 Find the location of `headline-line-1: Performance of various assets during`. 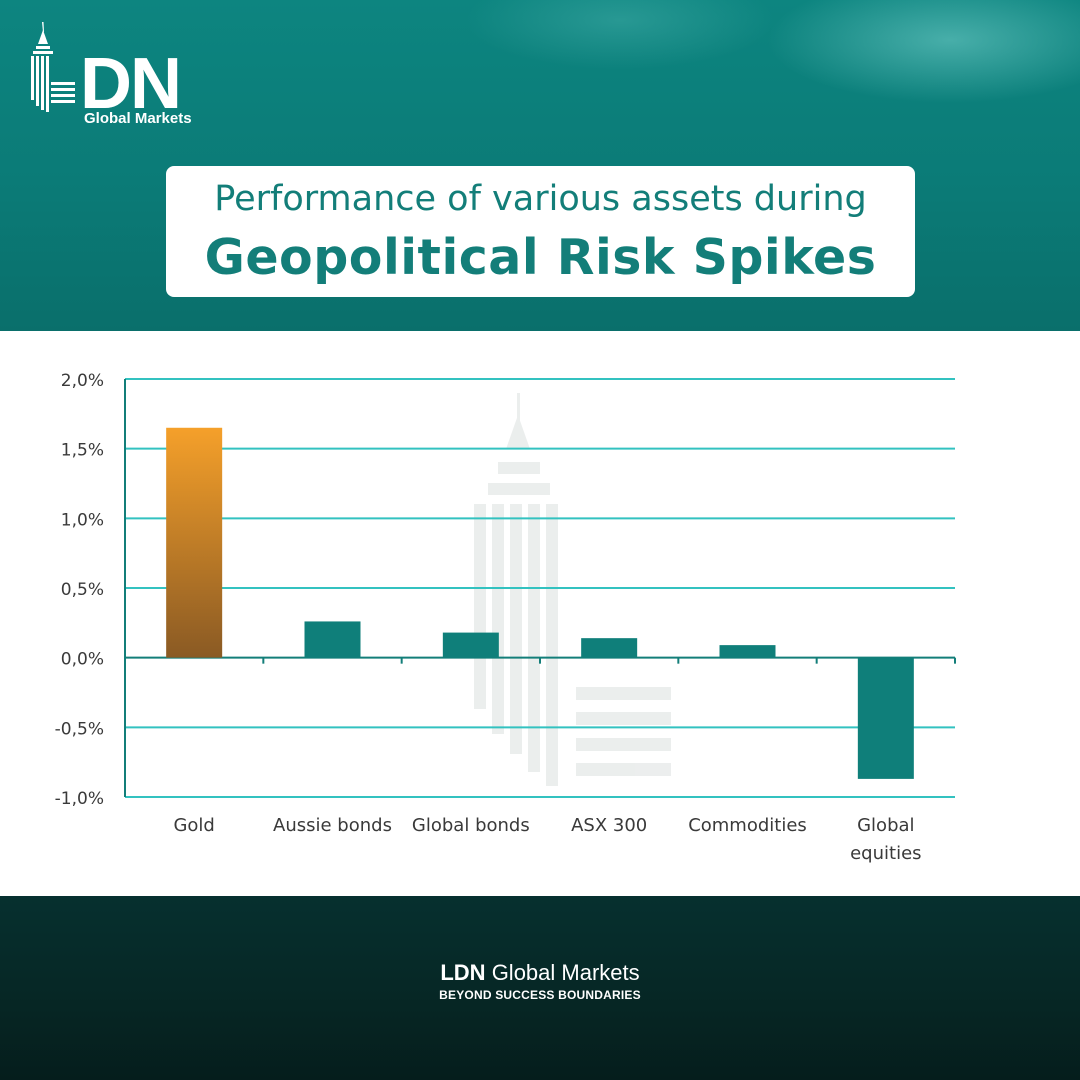

headline-line-1: Performance of various assets during is located at coordinates (540, 199).